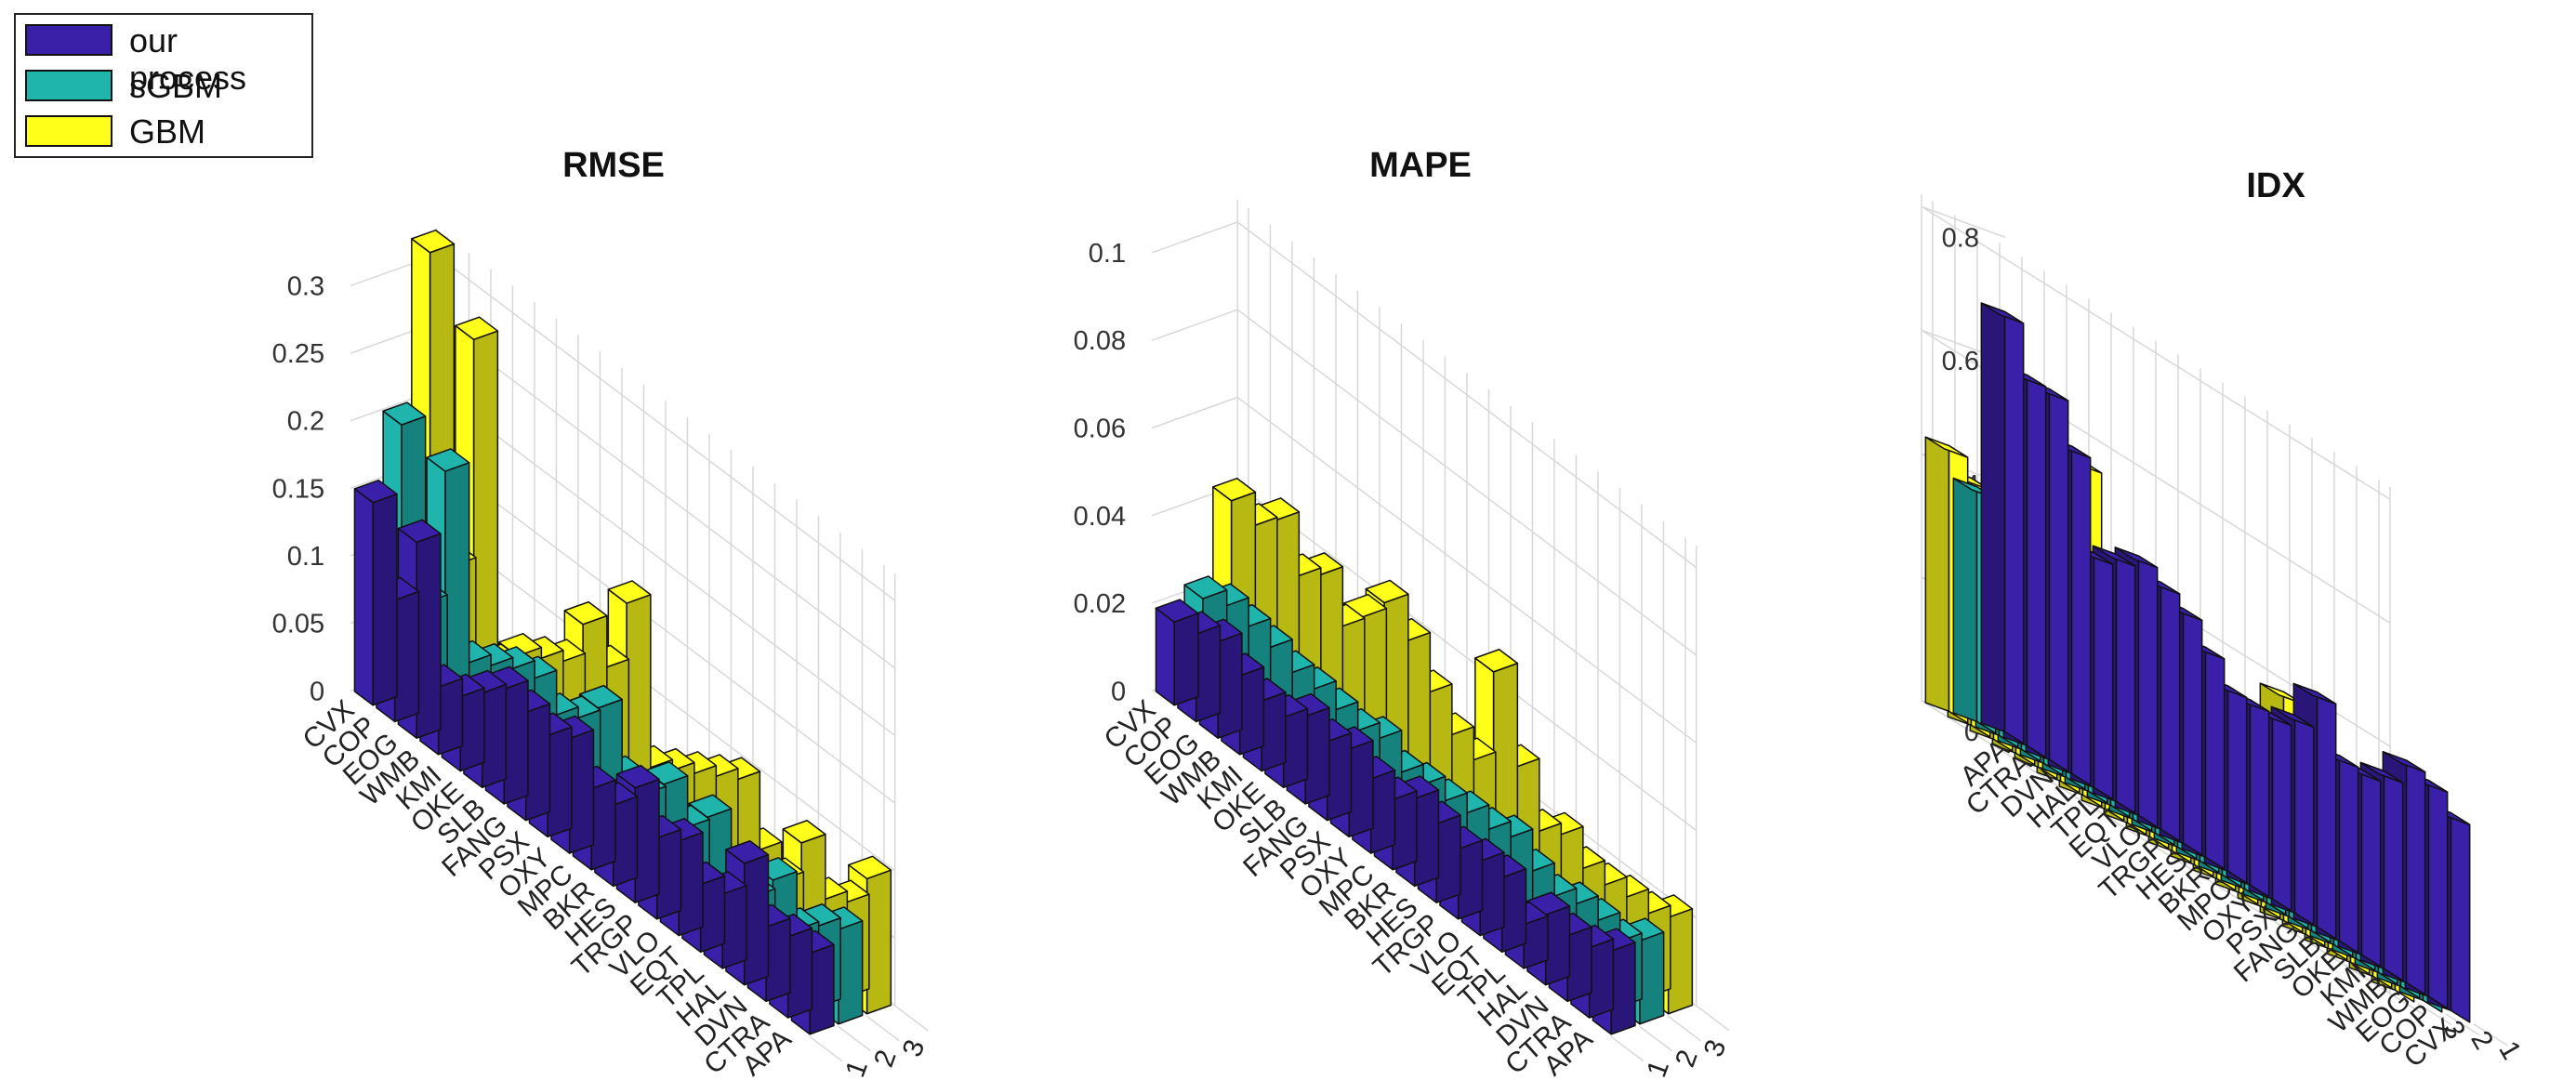 This screenshot has height=1080, width=2576. Describe the element at coordinates (613, 165) in the screenshot. I see `chart-title: RMSE` at that location.